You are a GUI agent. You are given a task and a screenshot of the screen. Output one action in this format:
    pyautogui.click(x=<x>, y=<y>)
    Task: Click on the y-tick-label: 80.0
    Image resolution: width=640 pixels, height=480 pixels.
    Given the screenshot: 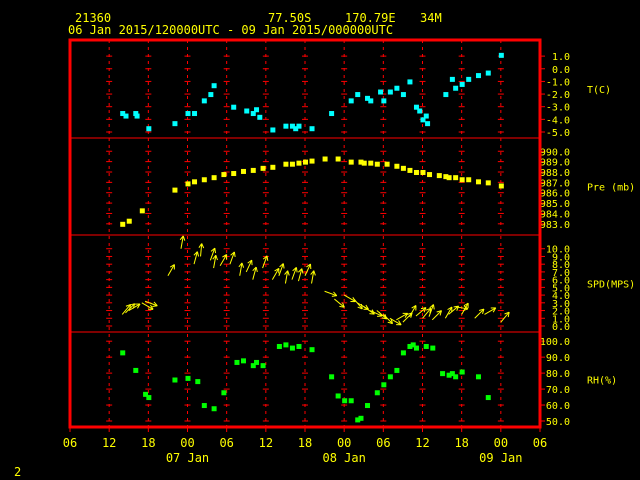 What is the action you would take?
    pyautogui.click(x=558, y=374)
    